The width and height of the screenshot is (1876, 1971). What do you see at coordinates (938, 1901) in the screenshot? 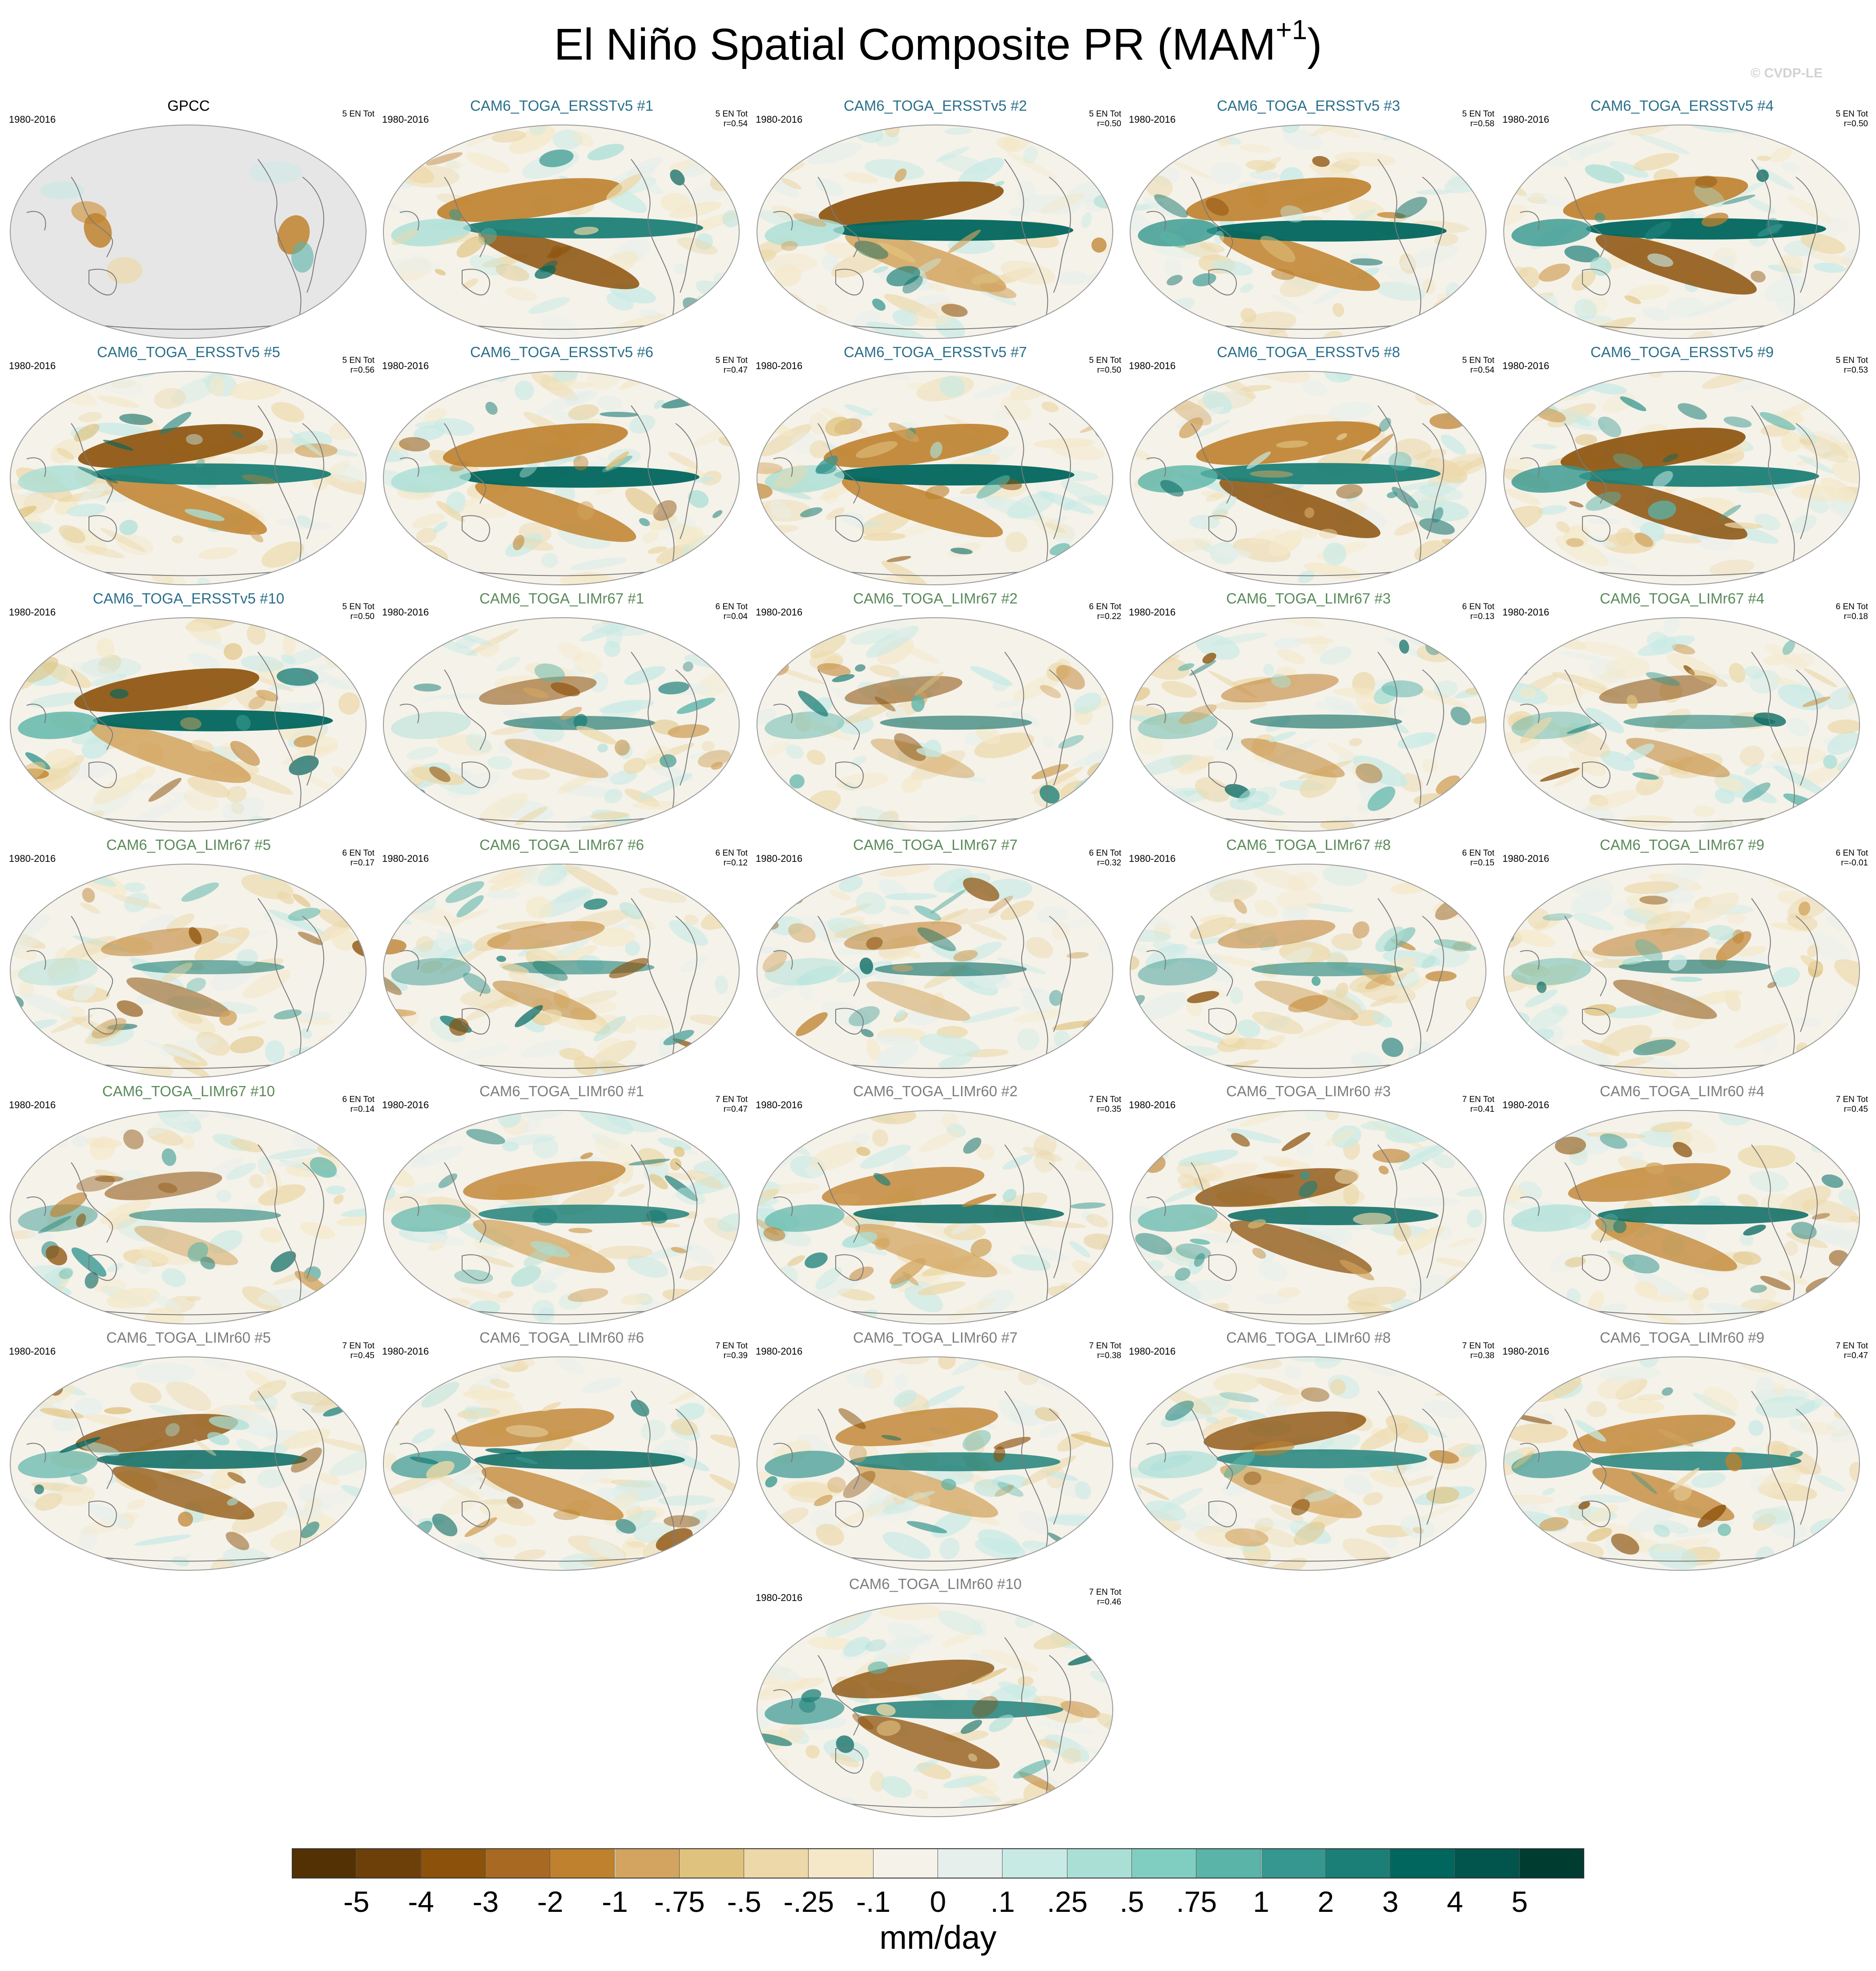
I see `colorbar-tick-label: 0` at bounding box center [938, 1901].